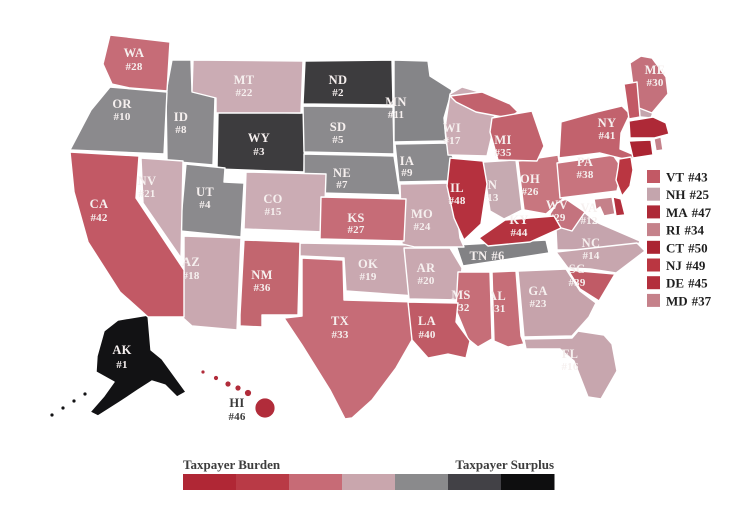 The width and height of the screenshot is (750, 507). I want to click on state-hi-rank: #46, so click(236, 417).